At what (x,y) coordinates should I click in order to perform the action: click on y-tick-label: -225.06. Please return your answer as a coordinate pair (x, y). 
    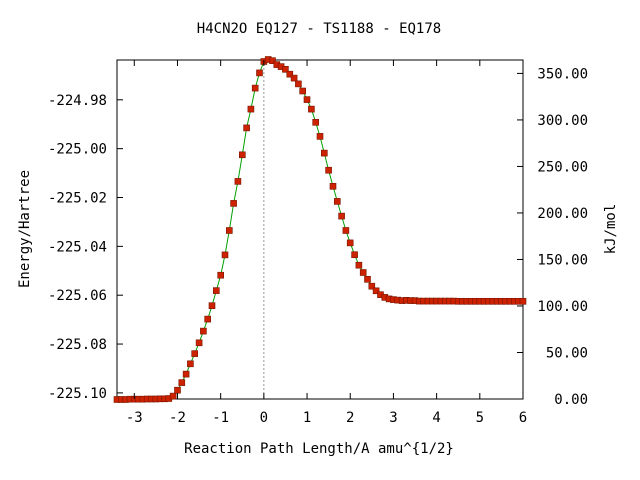
    Looking at the image, I should click on (77, 296).